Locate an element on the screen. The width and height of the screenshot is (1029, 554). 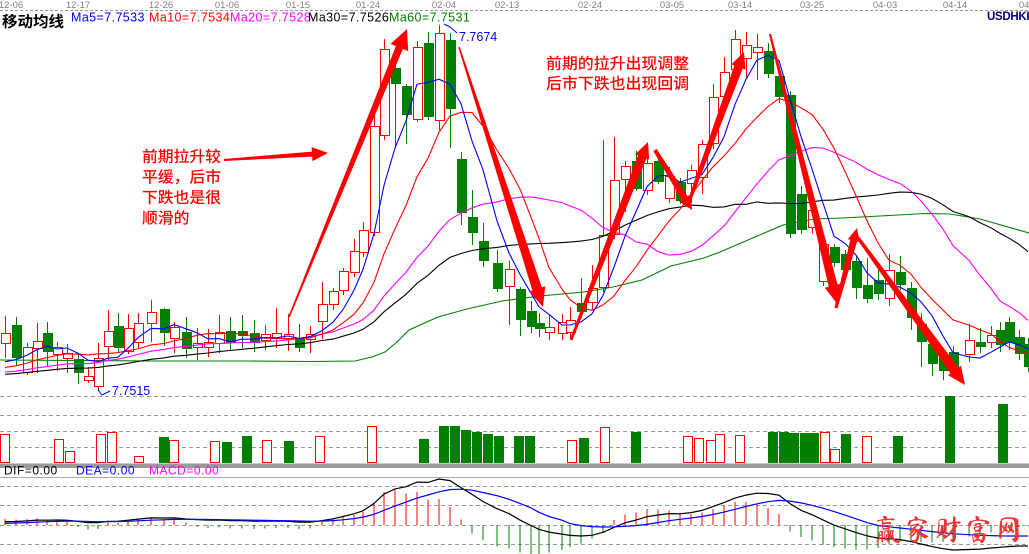
svg-text: MACD=0.00 is located at coordinates (184, 471).